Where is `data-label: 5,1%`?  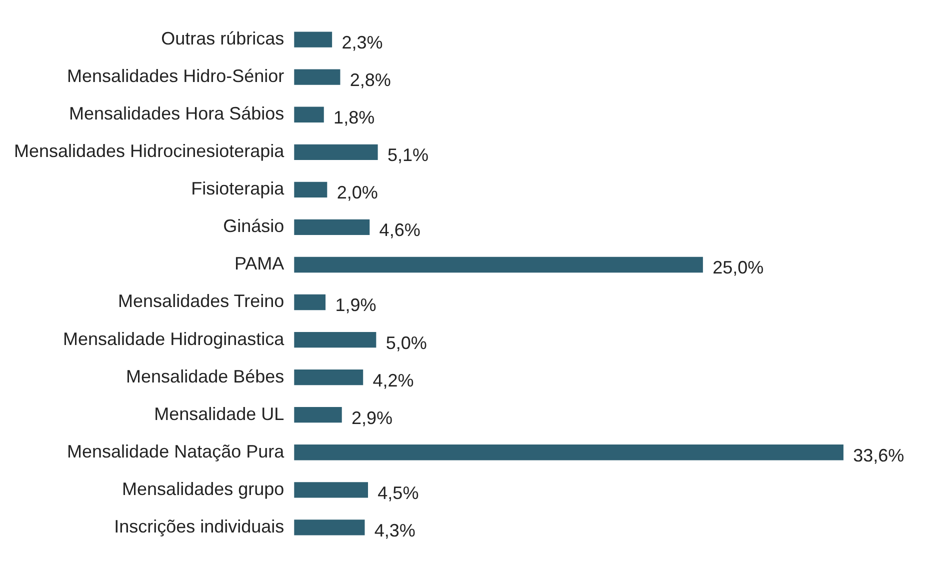 data-label: 5,1% is located at coordinates (408, 155).